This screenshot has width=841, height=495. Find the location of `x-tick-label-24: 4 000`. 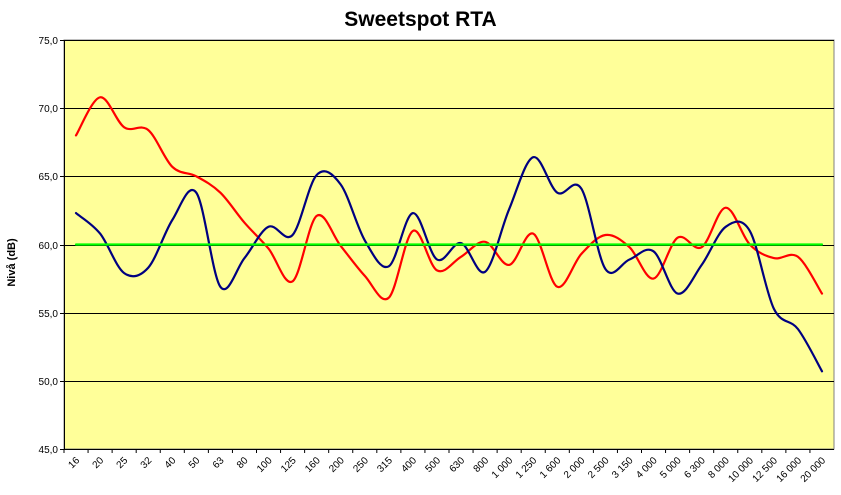

x-tick-label-24: 4 000 is located at coordinates (647, 468).